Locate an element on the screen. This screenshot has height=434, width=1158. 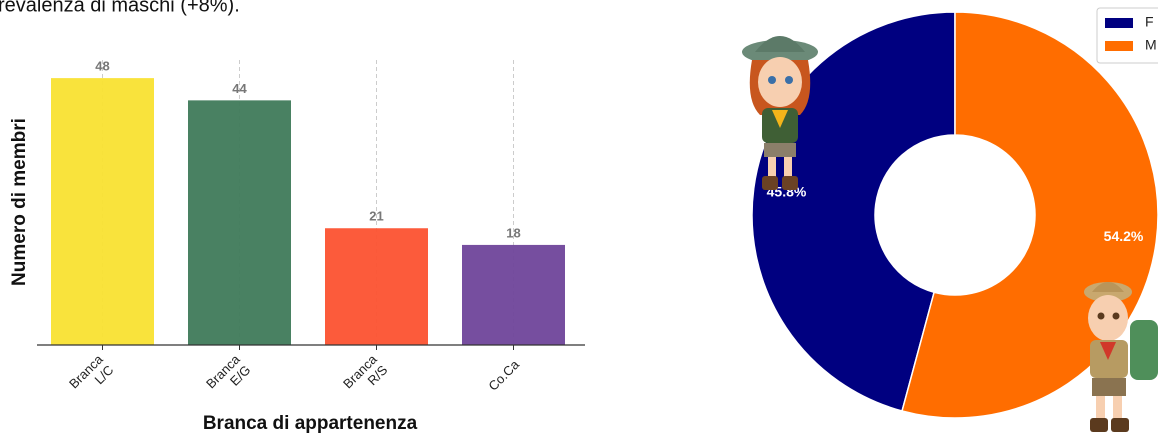
boy-scout-illustration is located at coordinates (1121, 357).